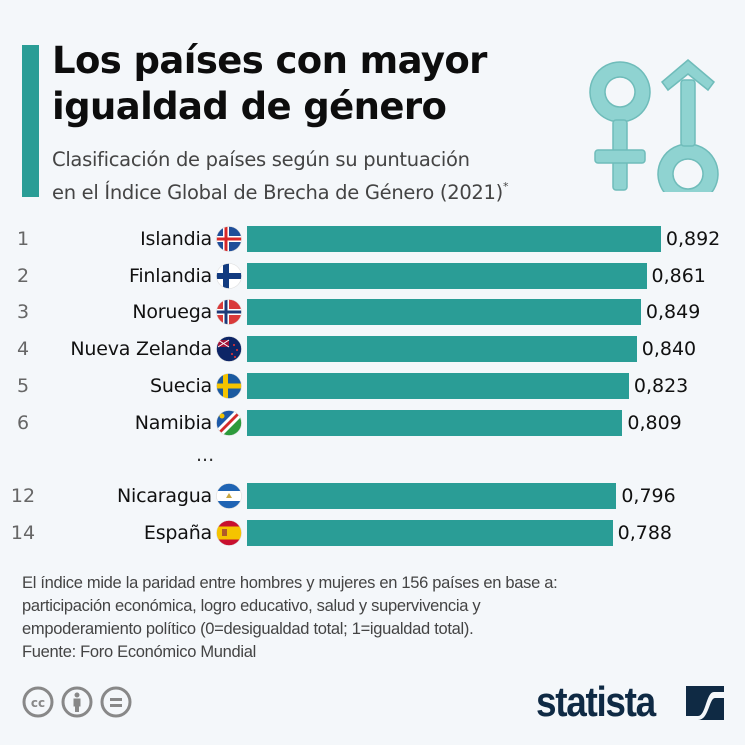 This screenshot has height=745, width=745. Describe the element at coordinates (172, 312) in the screenshot. I see `country-label: Noruega` at that location.